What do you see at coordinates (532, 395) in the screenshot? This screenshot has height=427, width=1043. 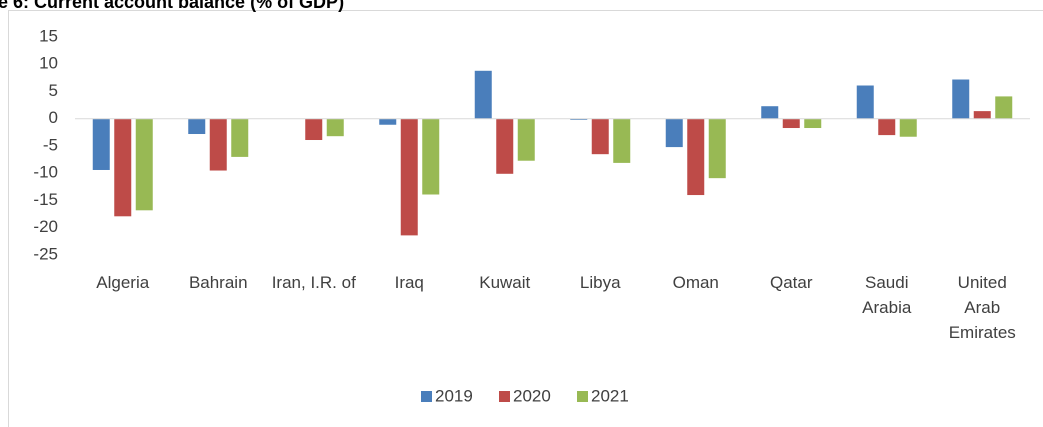 I see `legend-label: 2020` at bounding box center [532, 395].